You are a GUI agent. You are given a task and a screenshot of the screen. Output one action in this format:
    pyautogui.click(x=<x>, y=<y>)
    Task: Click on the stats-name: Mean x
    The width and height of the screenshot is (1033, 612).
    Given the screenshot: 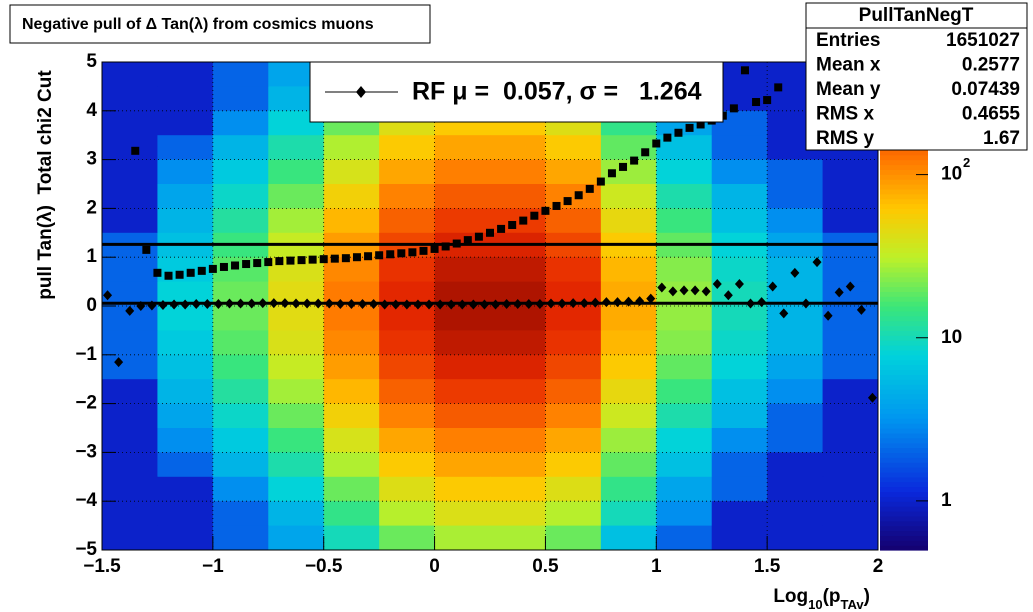 What is the action you would take?
    pyautogui.click(x=848, y=65)
    